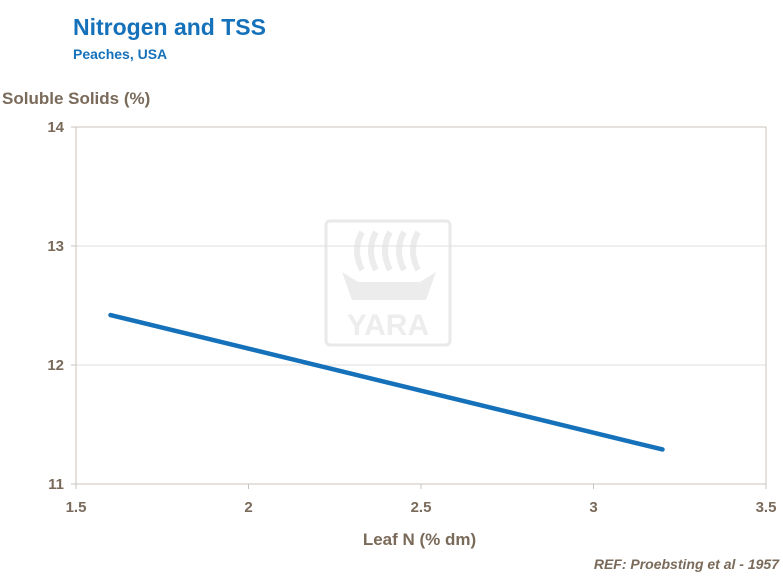 This screenshot has width=783, height=579. What do you see at coordinates (421, 507) in the screenshot?
I see `x-tick-label: 2.5` at bounding box center [421, 507].